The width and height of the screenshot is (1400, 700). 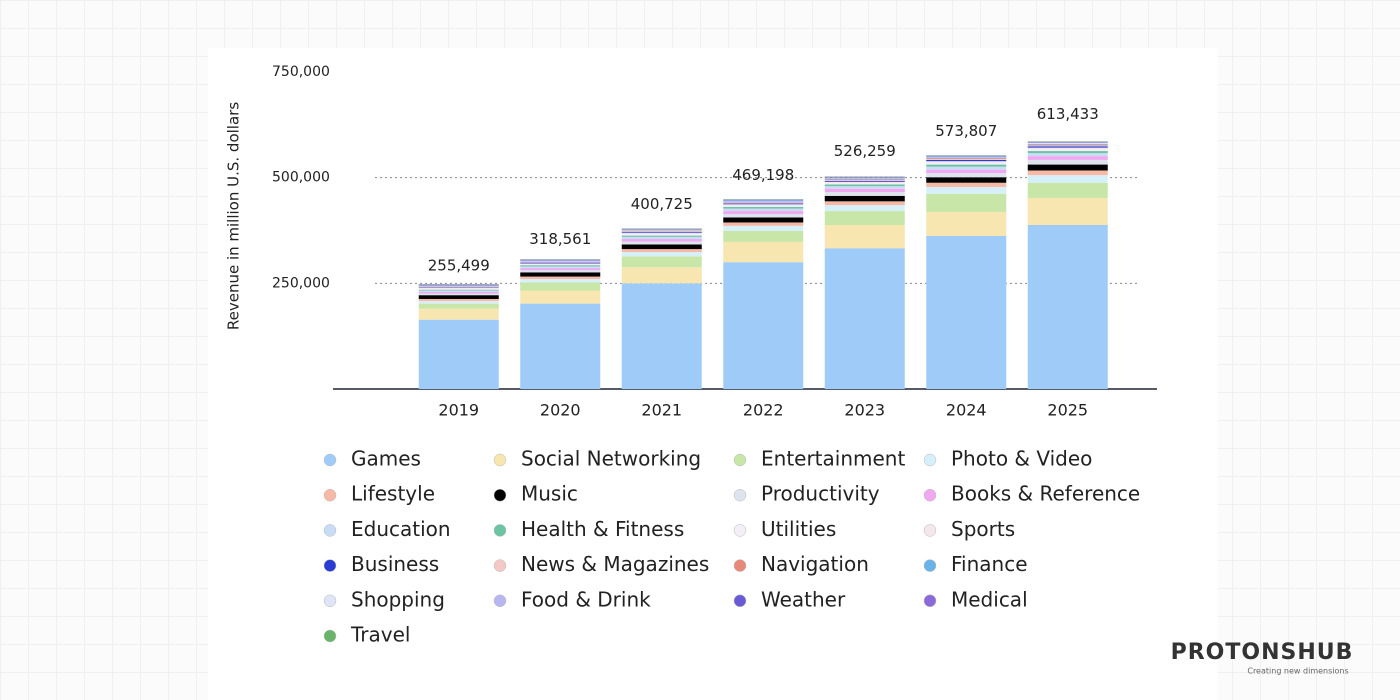 I want to click on legend-label: Photo & Video, so click(x=1021, y=459).